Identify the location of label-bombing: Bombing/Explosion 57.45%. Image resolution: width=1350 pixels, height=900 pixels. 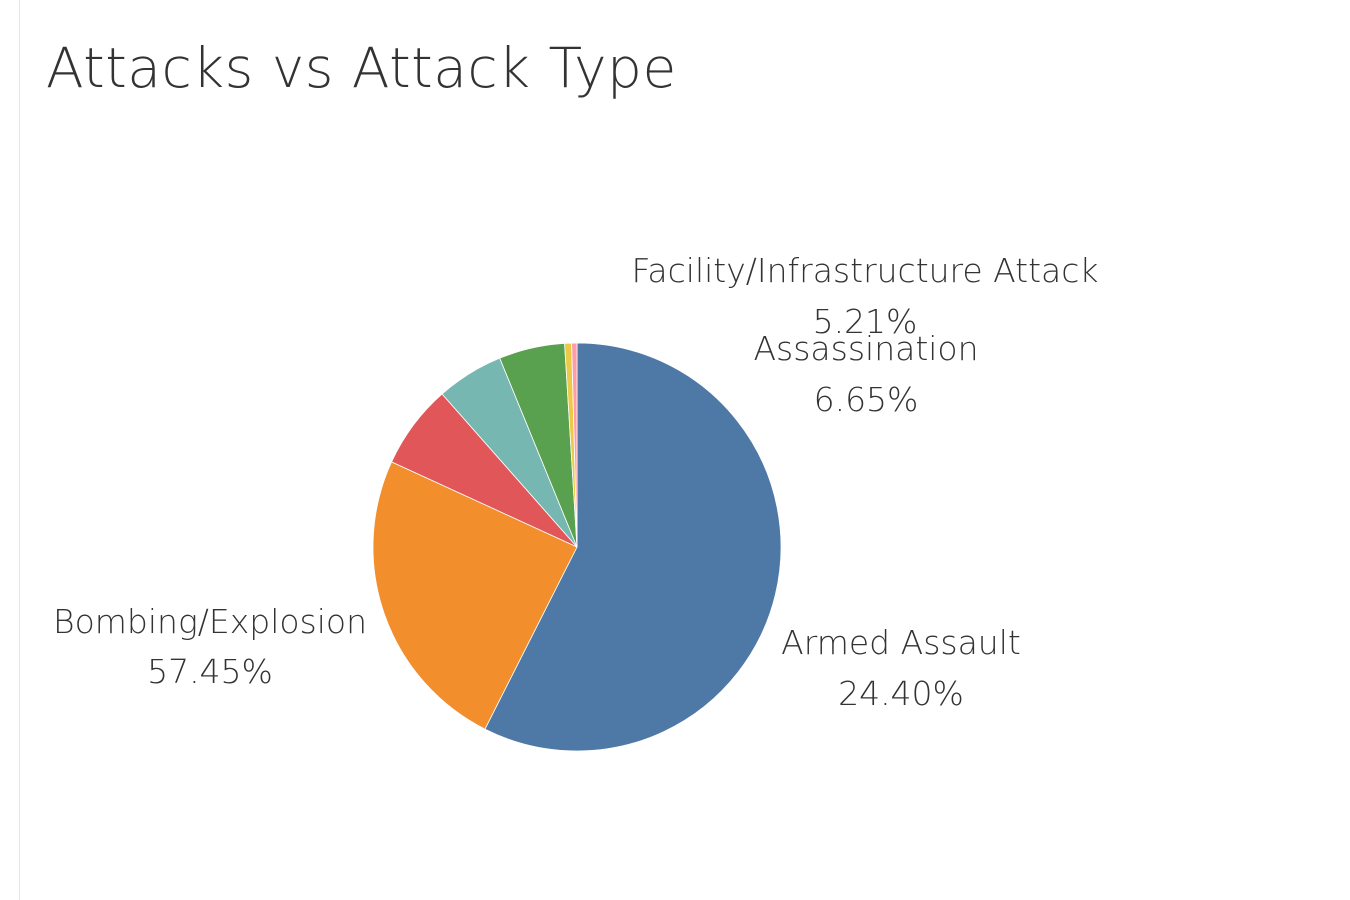
(210, 646).